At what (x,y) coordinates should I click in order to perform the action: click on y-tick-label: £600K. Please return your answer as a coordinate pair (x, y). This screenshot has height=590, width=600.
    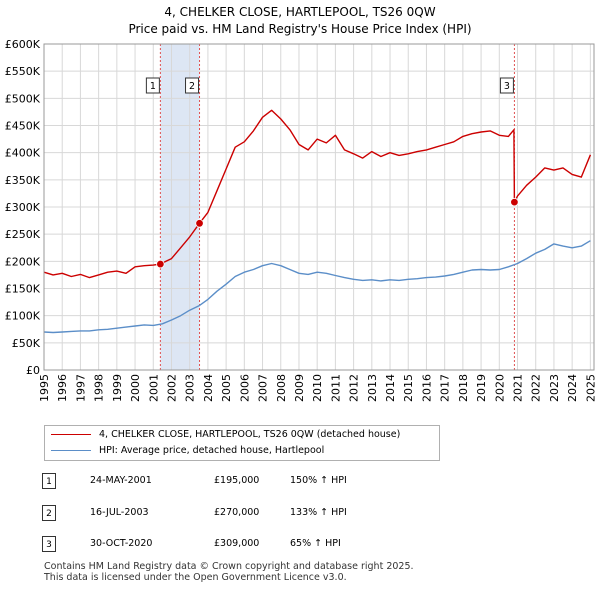
    Looking at the image, I should click on (23, 44).